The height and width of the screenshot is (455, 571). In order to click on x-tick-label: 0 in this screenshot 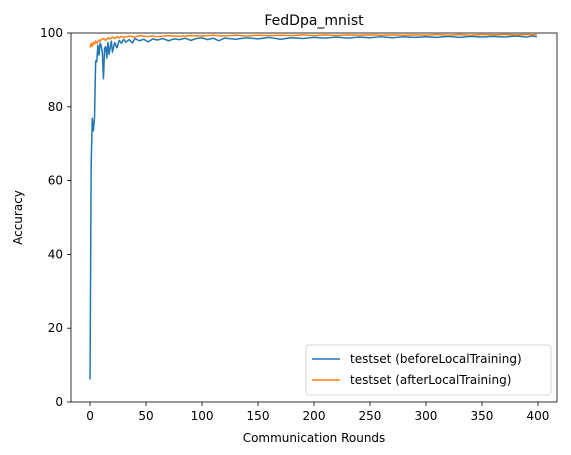, I will do `click(90, 416)`.